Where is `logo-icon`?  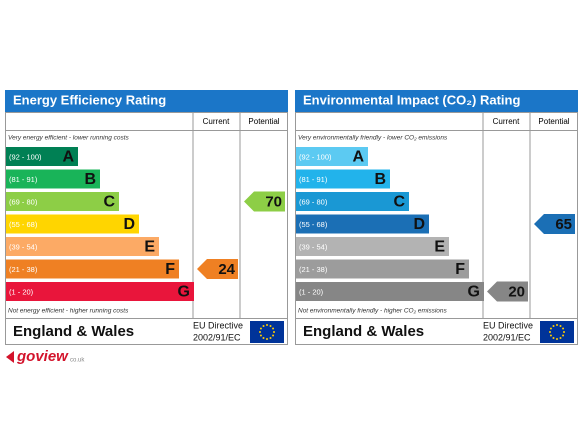 logo-icon is located at coordinates (10, 357).